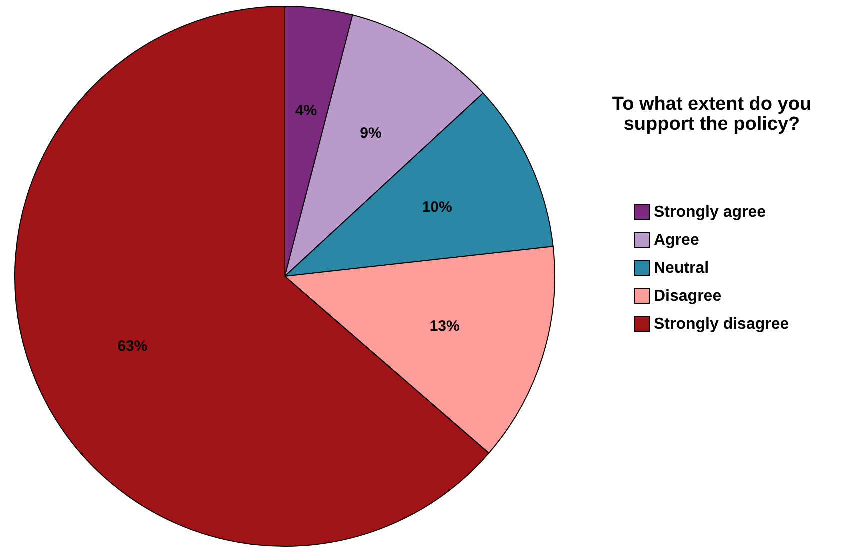  Describe the element at coordinates (371, 133) in the screenshot. I see `data-label: 9%` at that location.